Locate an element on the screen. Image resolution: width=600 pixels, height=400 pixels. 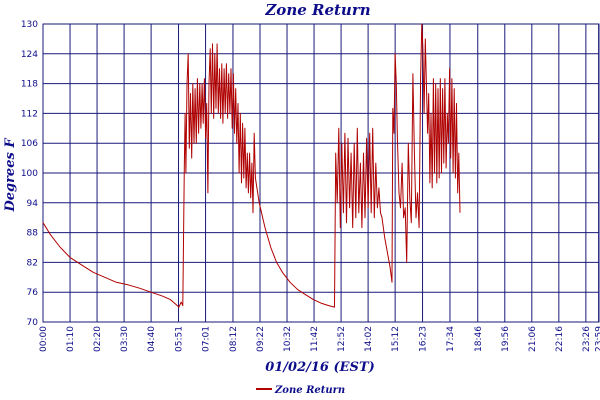
y-axis-label: Degrees F is located at coordinates (10, 175).